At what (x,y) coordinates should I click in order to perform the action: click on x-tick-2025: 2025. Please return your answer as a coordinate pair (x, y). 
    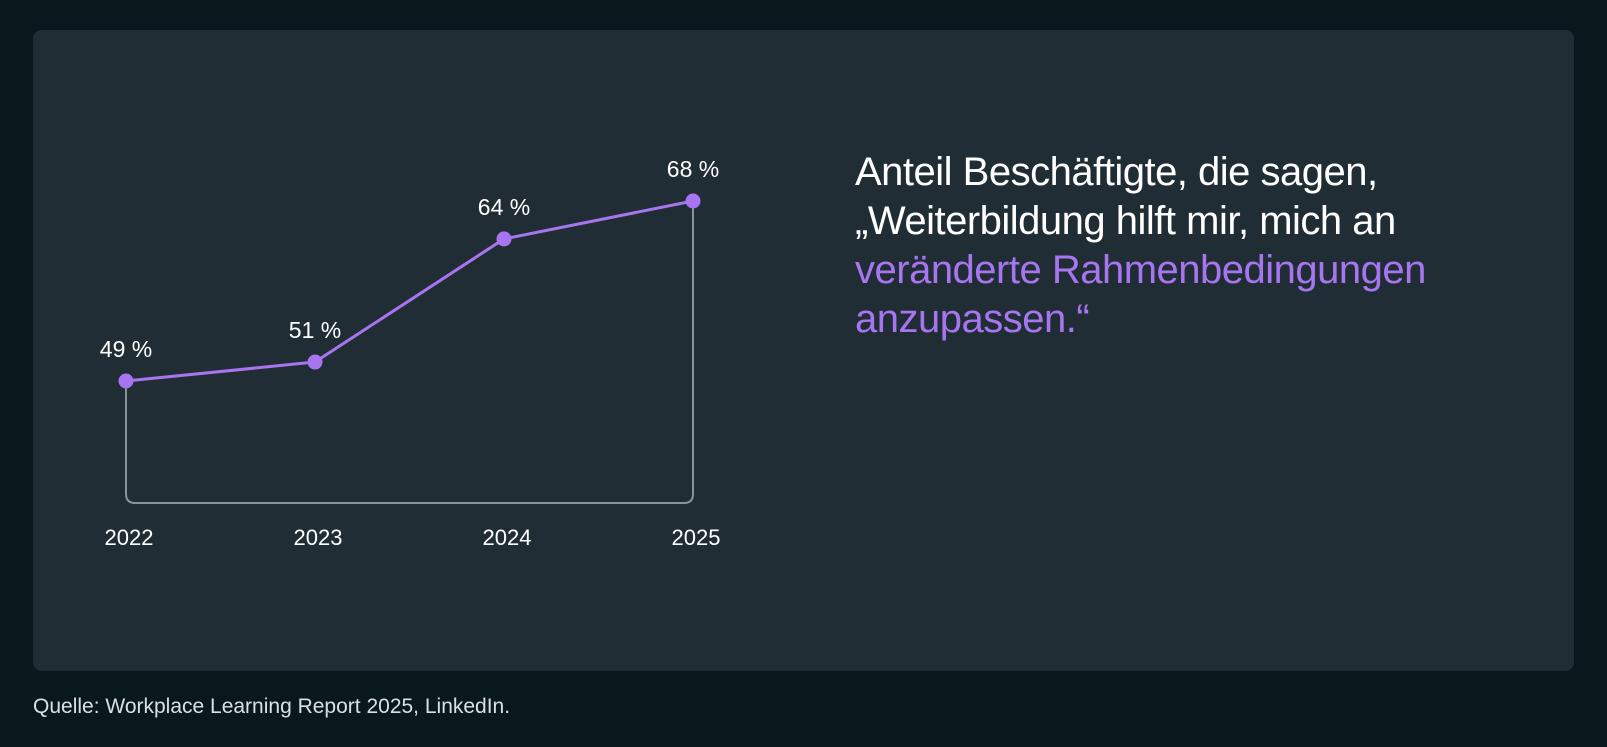
    Looking at the image, I should click on (696, 537).